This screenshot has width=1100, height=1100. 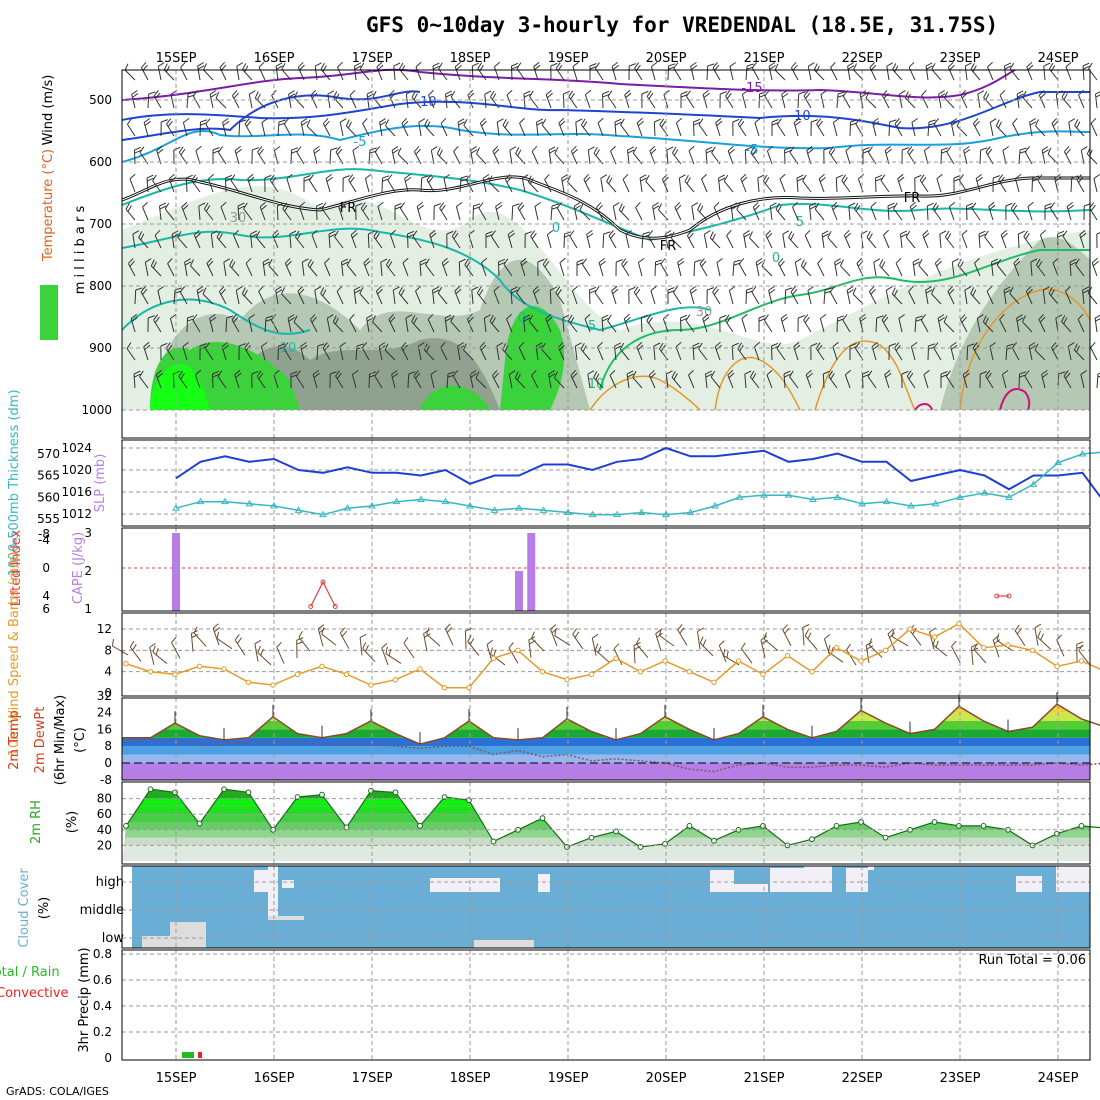 What do you see at coordinates (150, 789) in the screenshot?
I see `rh-point` at bounding box center [150, 789].